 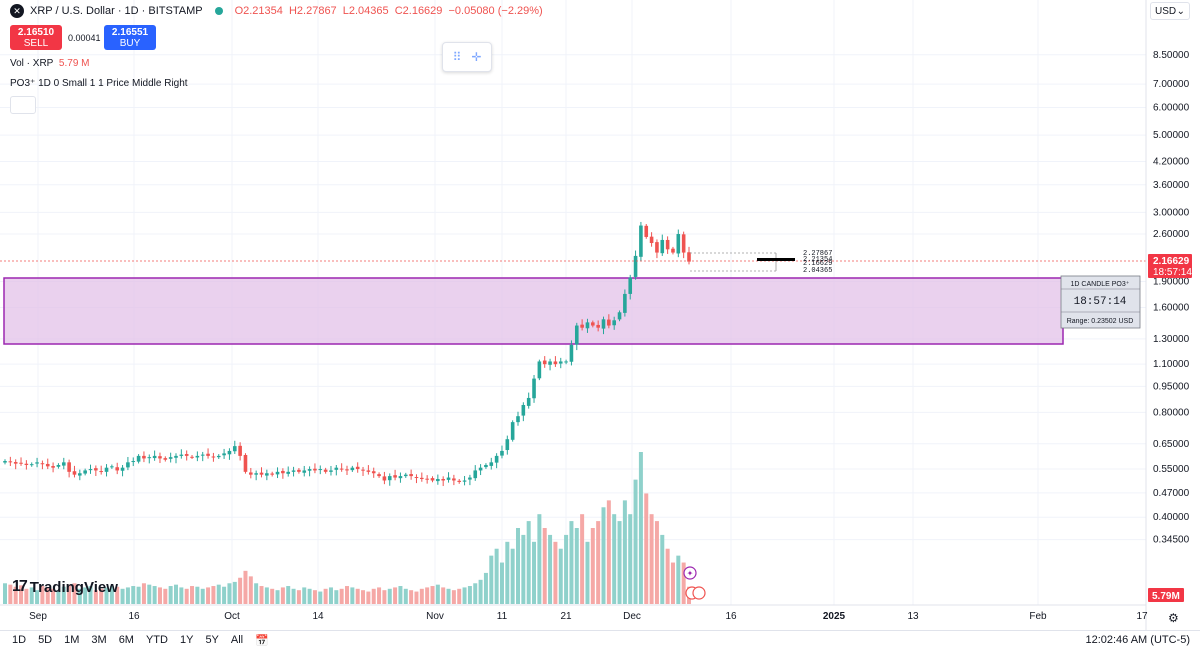 I want to click on po3-high-label: 2.27867, so click(x=817, y=254).